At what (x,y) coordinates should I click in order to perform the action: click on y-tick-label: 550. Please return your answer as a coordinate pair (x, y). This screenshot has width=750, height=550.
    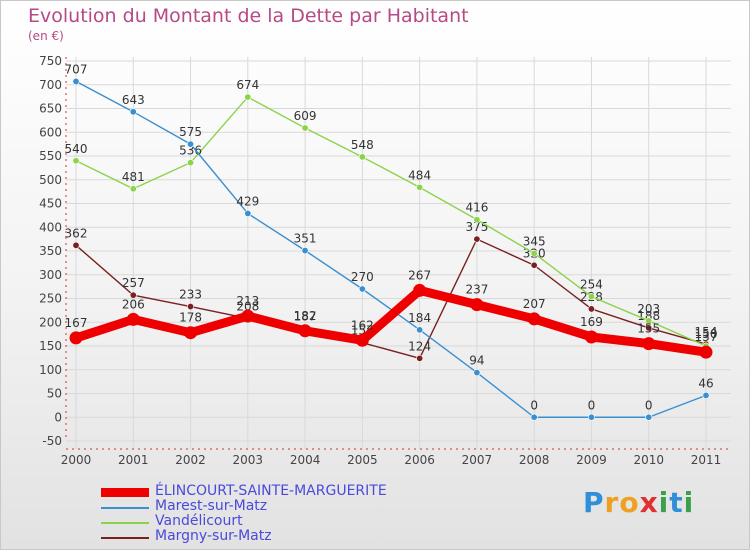
    Looking at the image, I should click on (50, 156).